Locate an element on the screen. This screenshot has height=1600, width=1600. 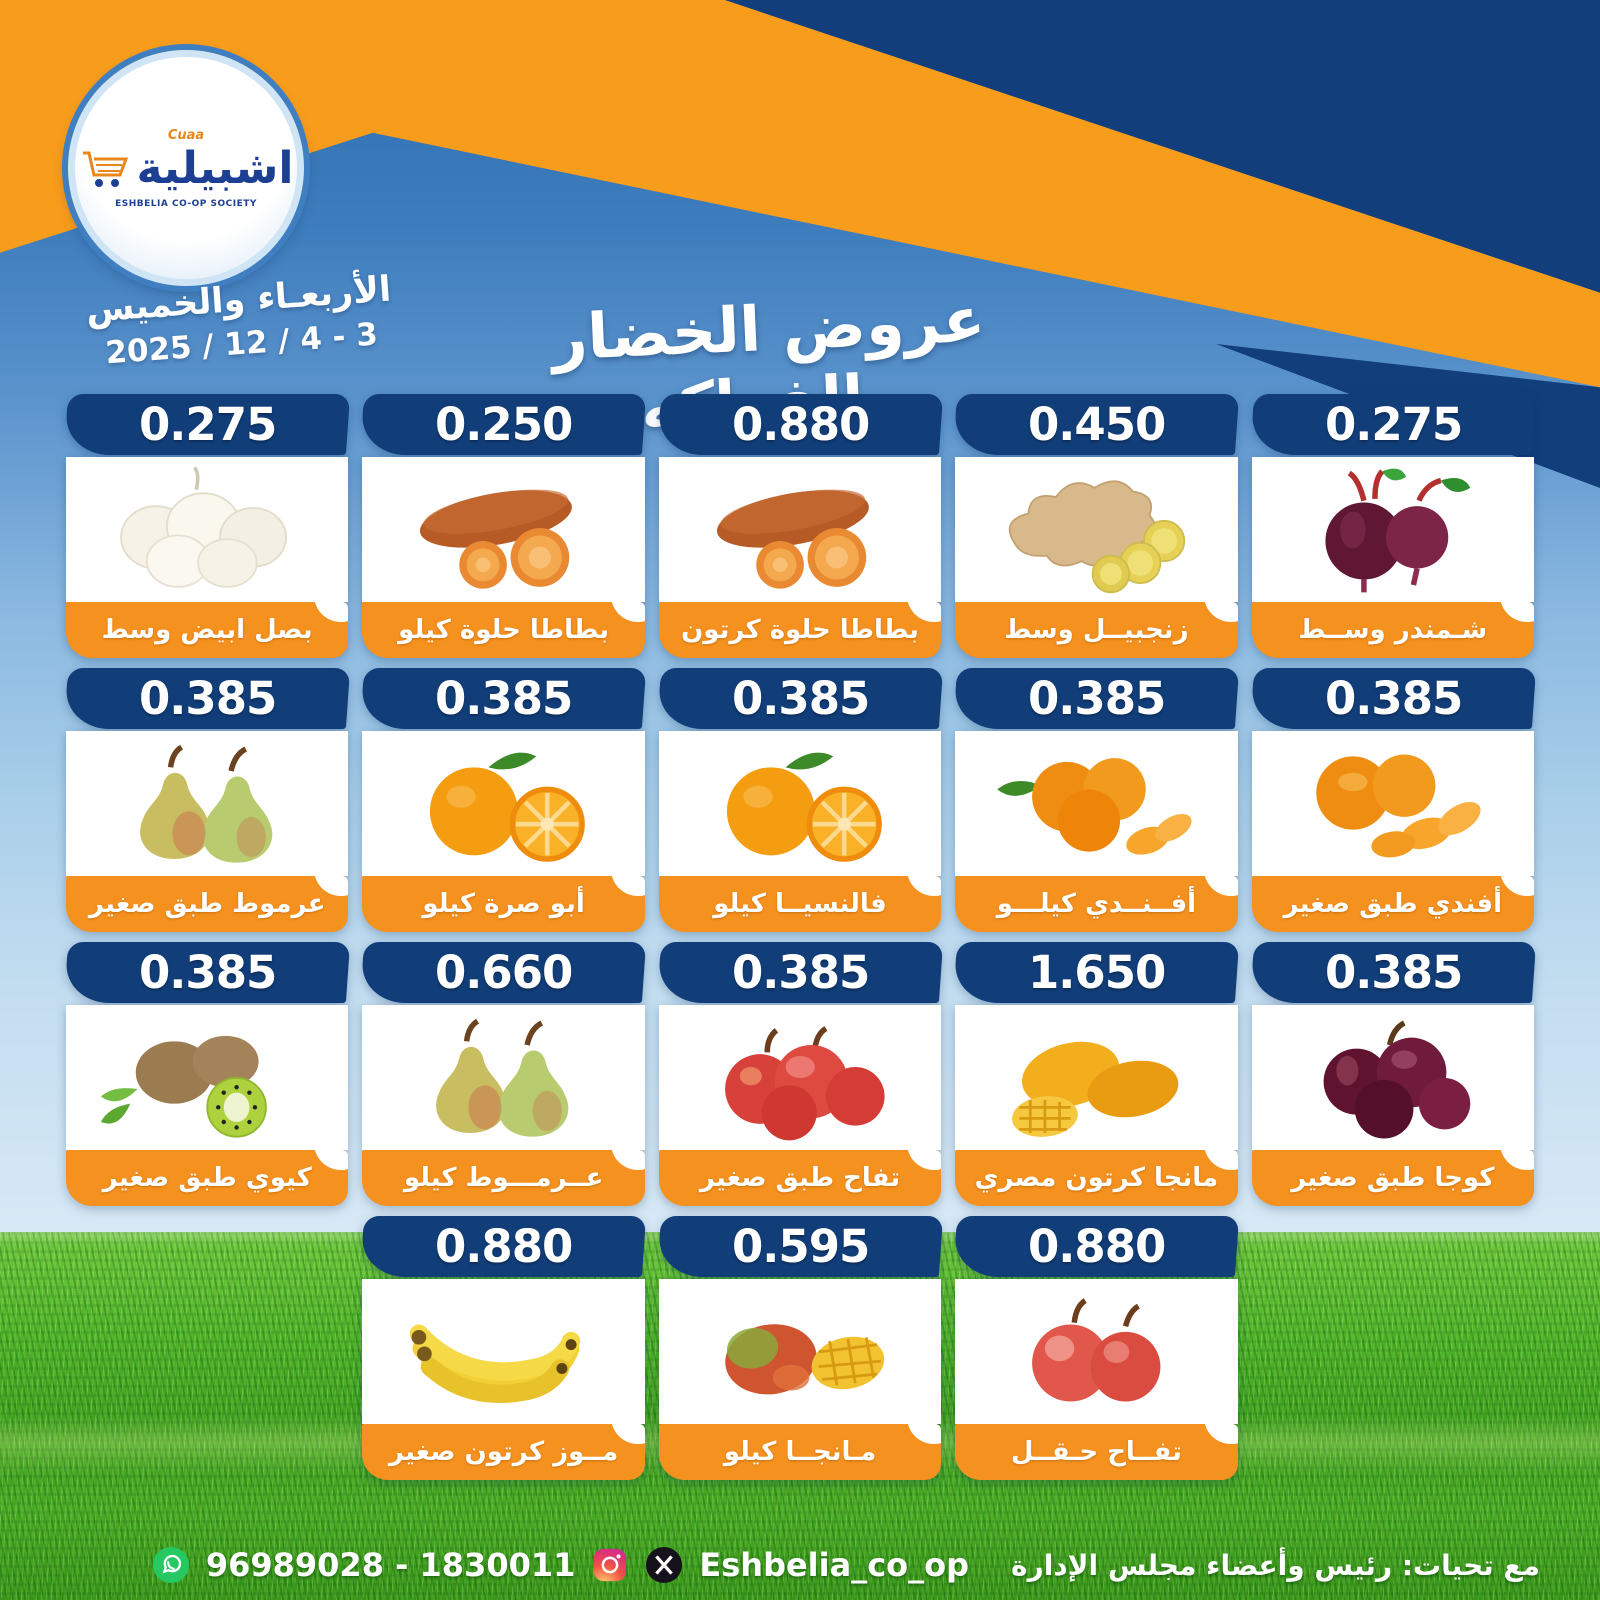
mango-cut-icon is located at coordinates (800, 1352).